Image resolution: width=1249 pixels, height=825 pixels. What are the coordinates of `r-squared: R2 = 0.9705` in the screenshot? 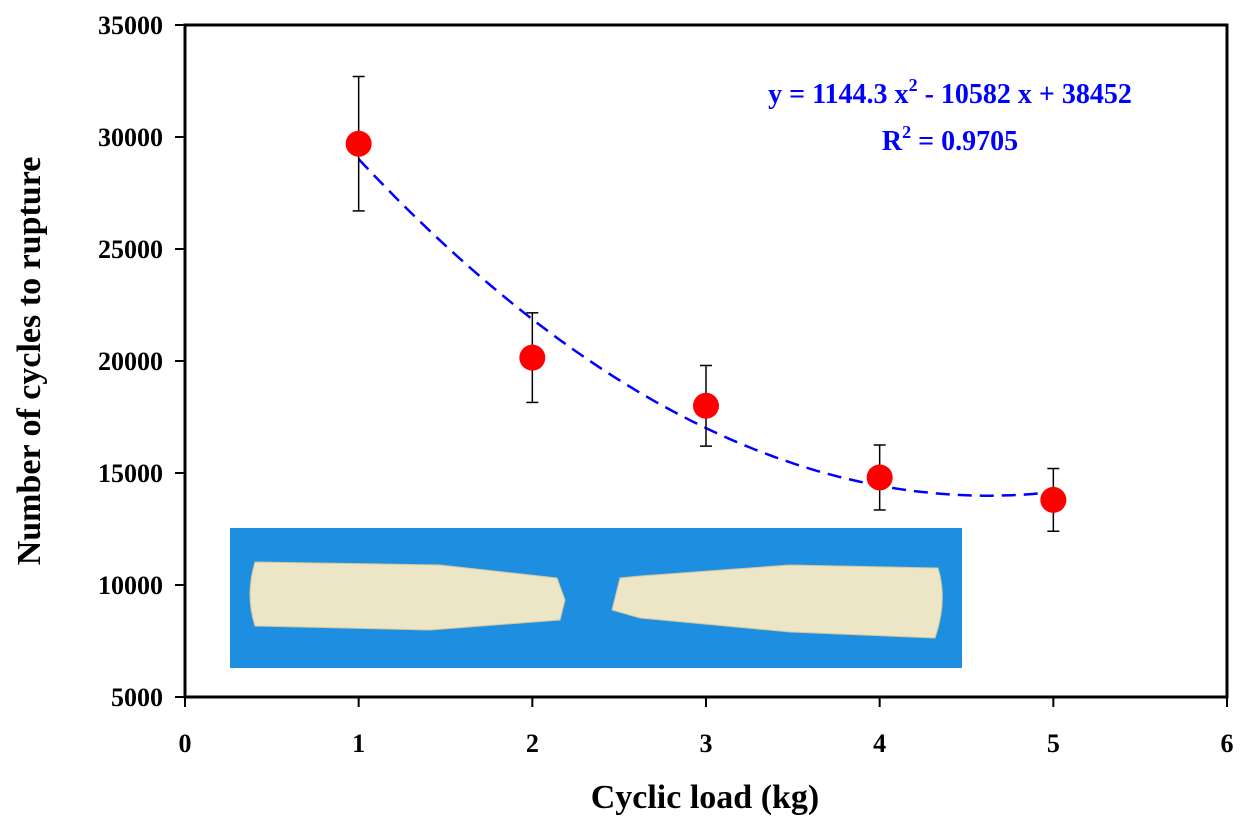 It's located at (950, 139).